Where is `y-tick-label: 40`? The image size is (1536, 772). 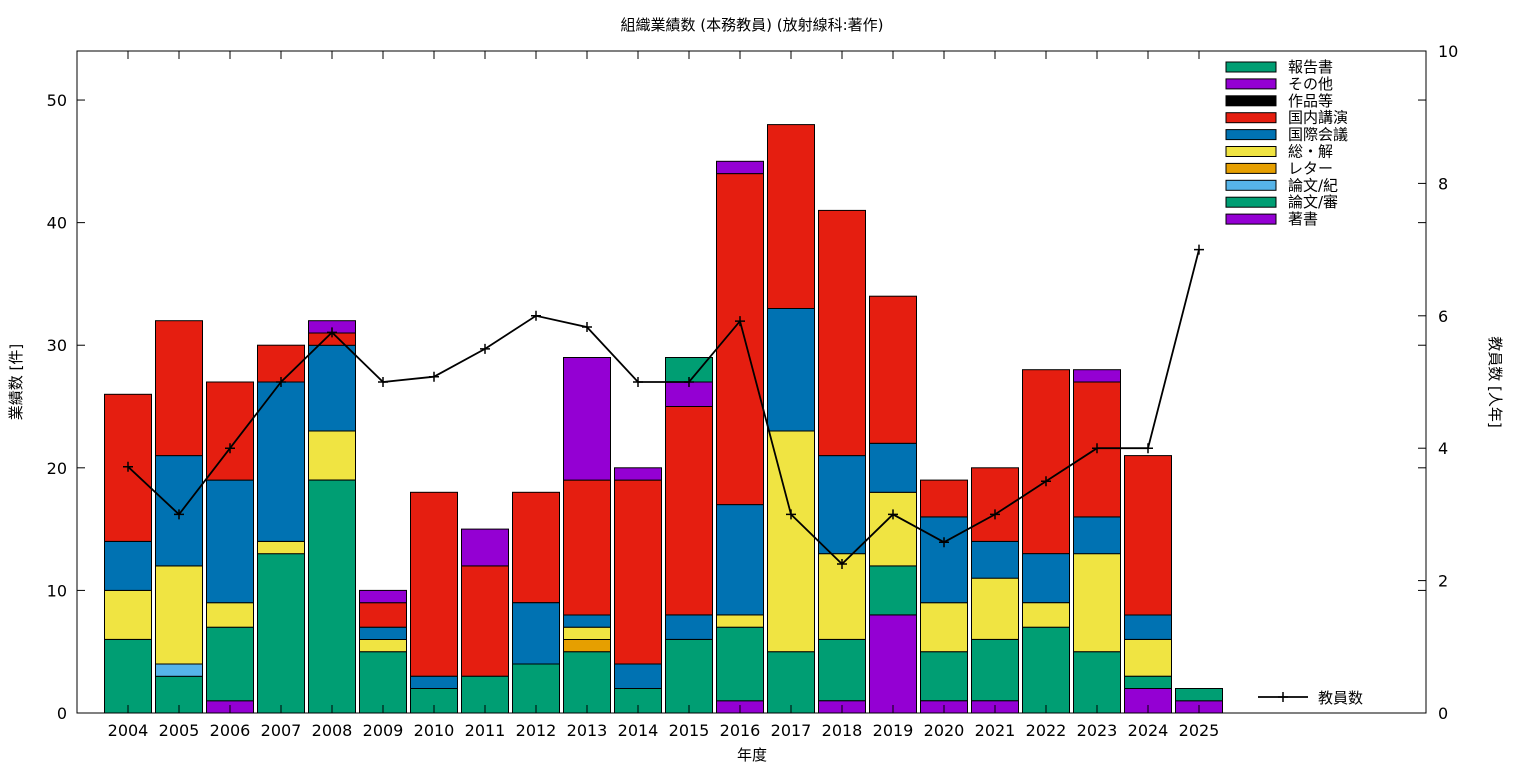 y-tick-label: 40 is located at coordinates (57, 223).